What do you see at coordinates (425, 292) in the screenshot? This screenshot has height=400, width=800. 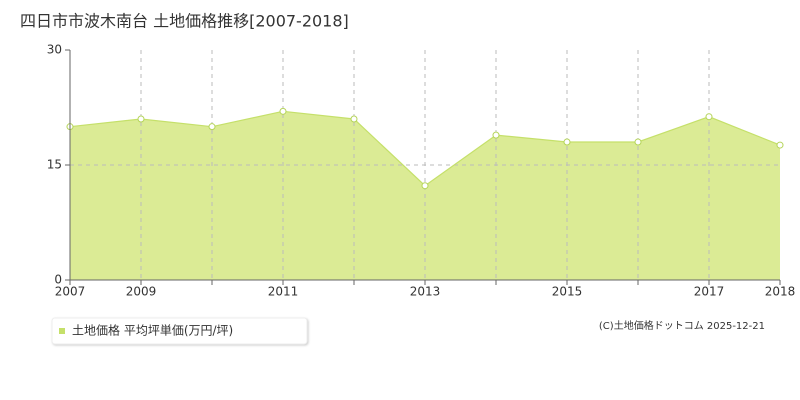 I see `x-tick-label: 2013` at bounding box center [425, 292].